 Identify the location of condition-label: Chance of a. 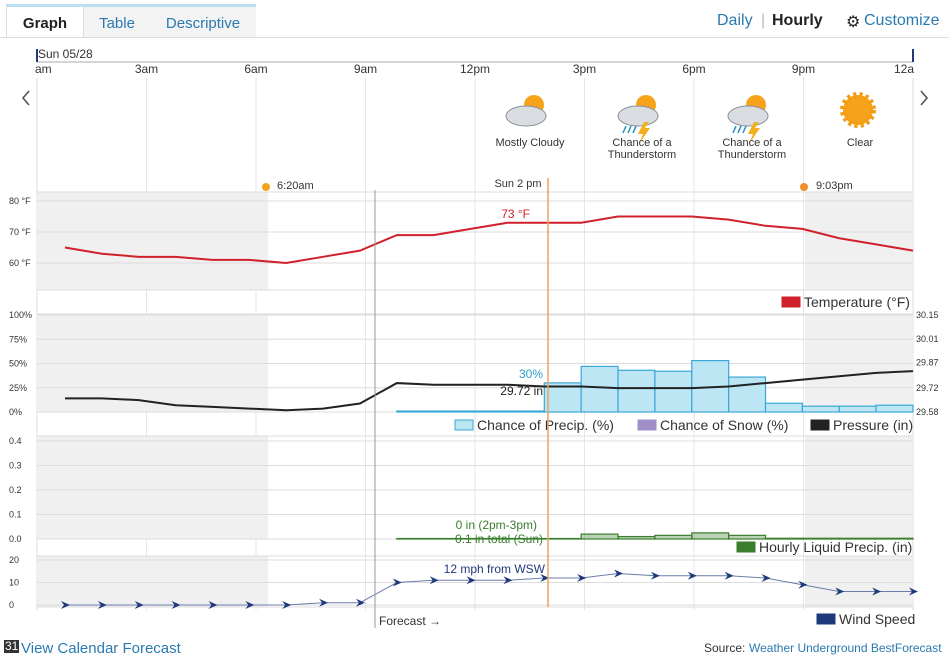
(642, 143).